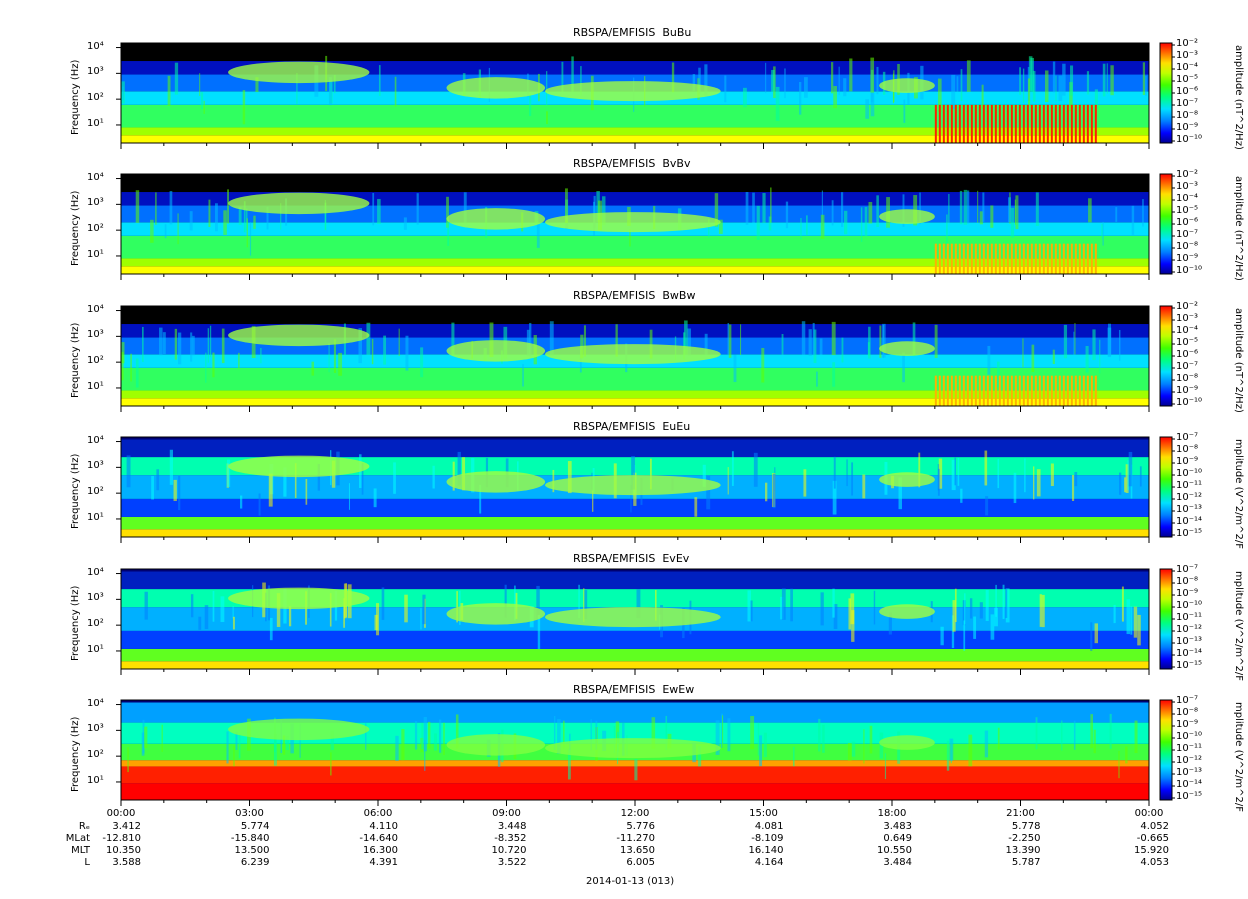 The width and height of the screenshot is (1248, 899). What do you see at coordinates (635, 639) in the screenshot?
I see `spectral-band` at bounding box center [635, 639].